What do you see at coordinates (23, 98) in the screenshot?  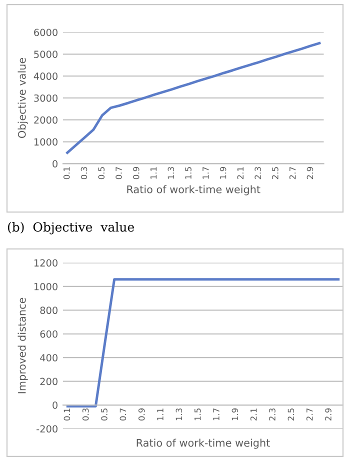 I see `y-axis-title: Objective value` at bounding box center [23, 98].